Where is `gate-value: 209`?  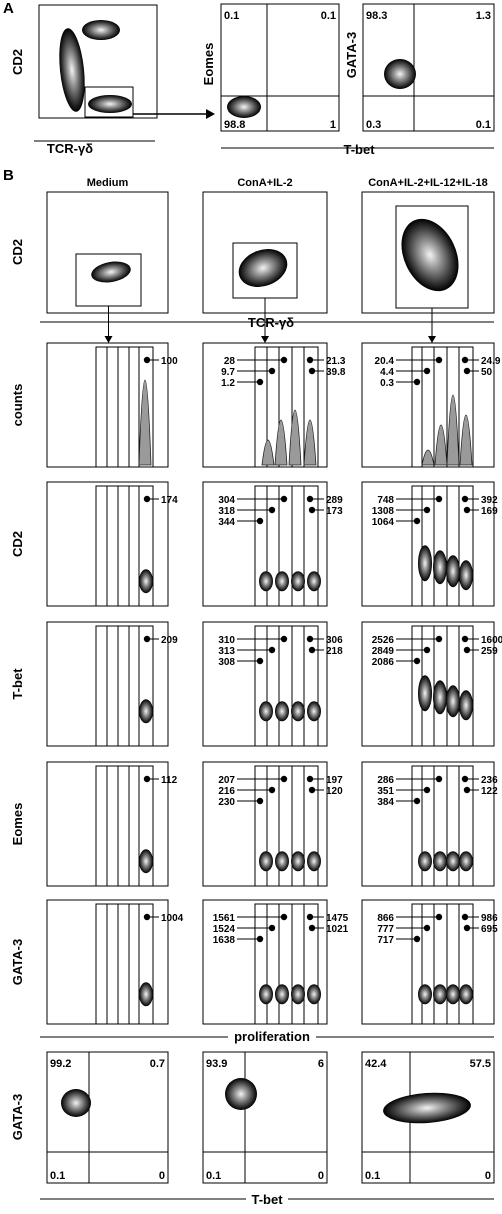 gate-value: 209 is located at coordinates (169, 640).